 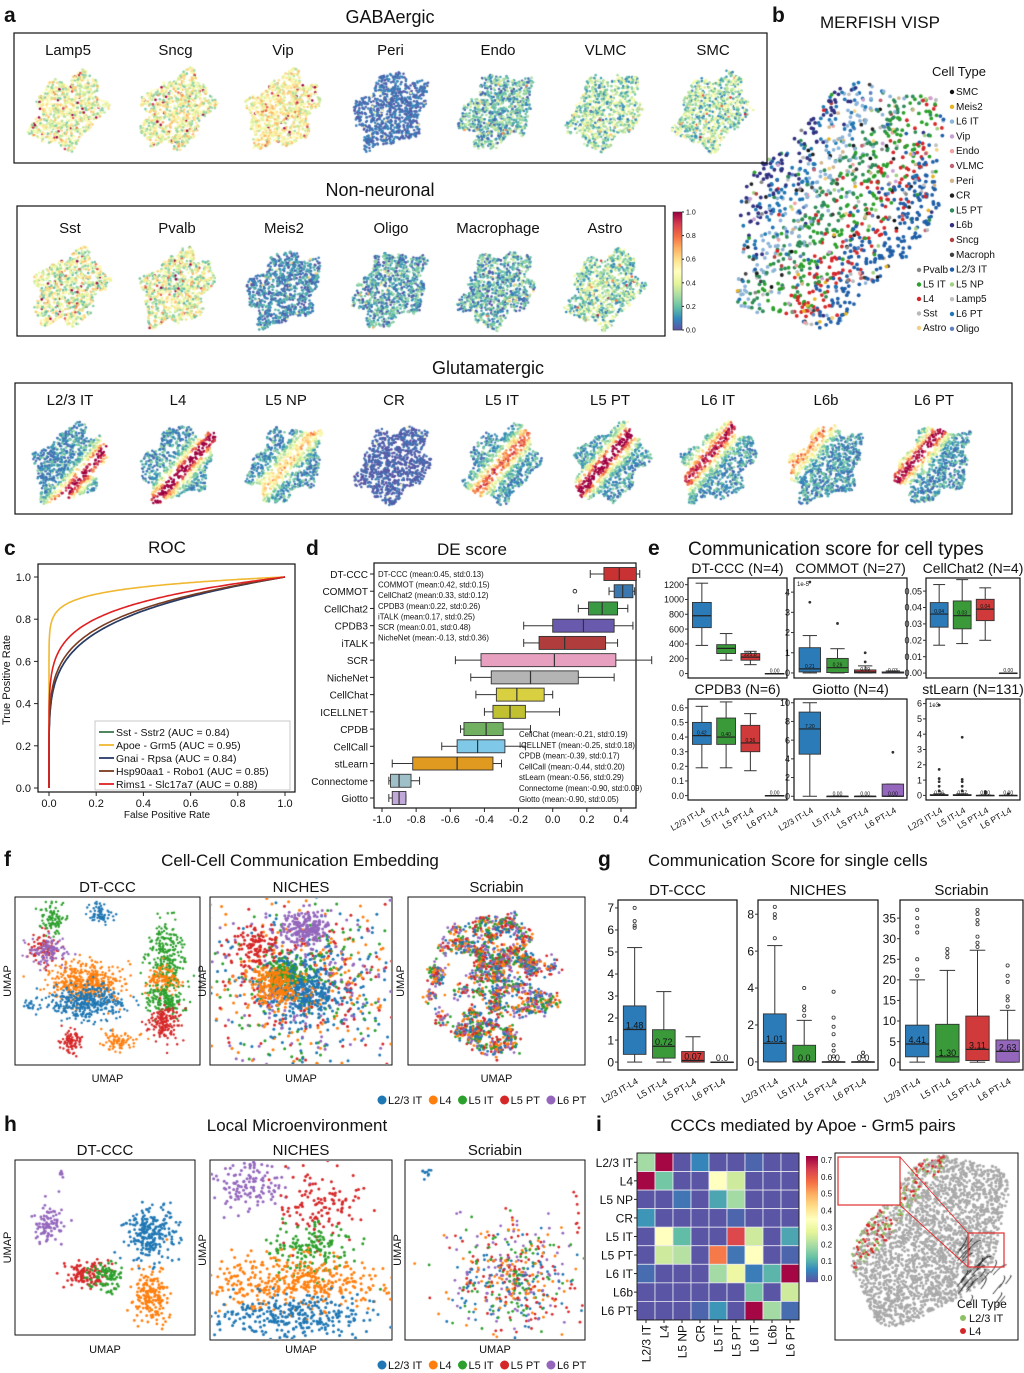 What do you see at coordinates (850, 568) in the screenshot?
I see `subplot-title: COMMOT (N=27)` at bounding box center [850, 568].